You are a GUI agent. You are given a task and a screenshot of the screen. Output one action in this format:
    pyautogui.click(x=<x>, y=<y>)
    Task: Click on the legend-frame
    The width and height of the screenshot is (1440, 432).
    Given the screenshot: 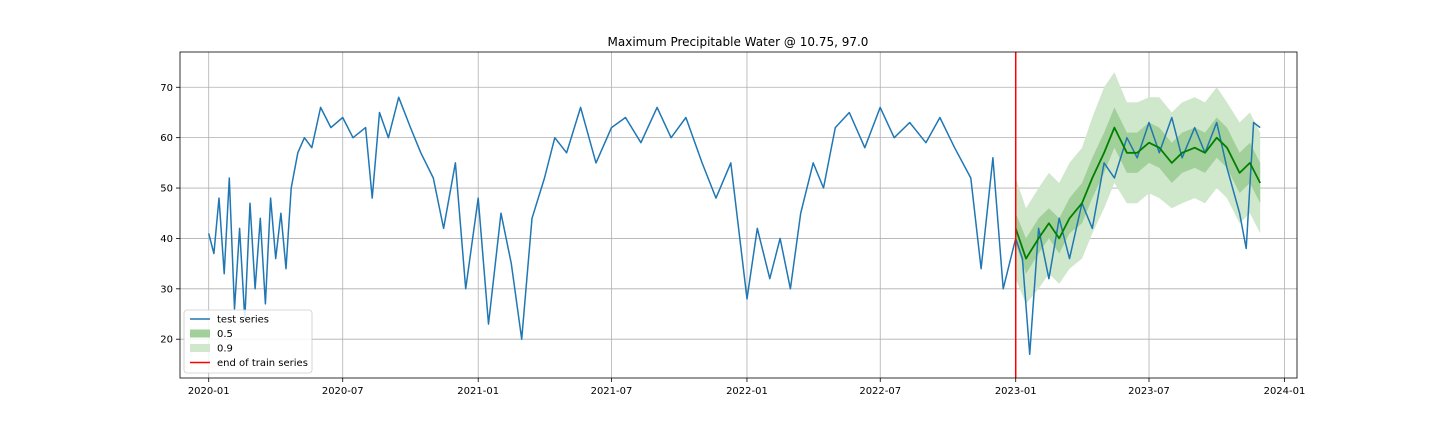 What is the action you would take?
    pyautogui.click(x=248, y=341)
    